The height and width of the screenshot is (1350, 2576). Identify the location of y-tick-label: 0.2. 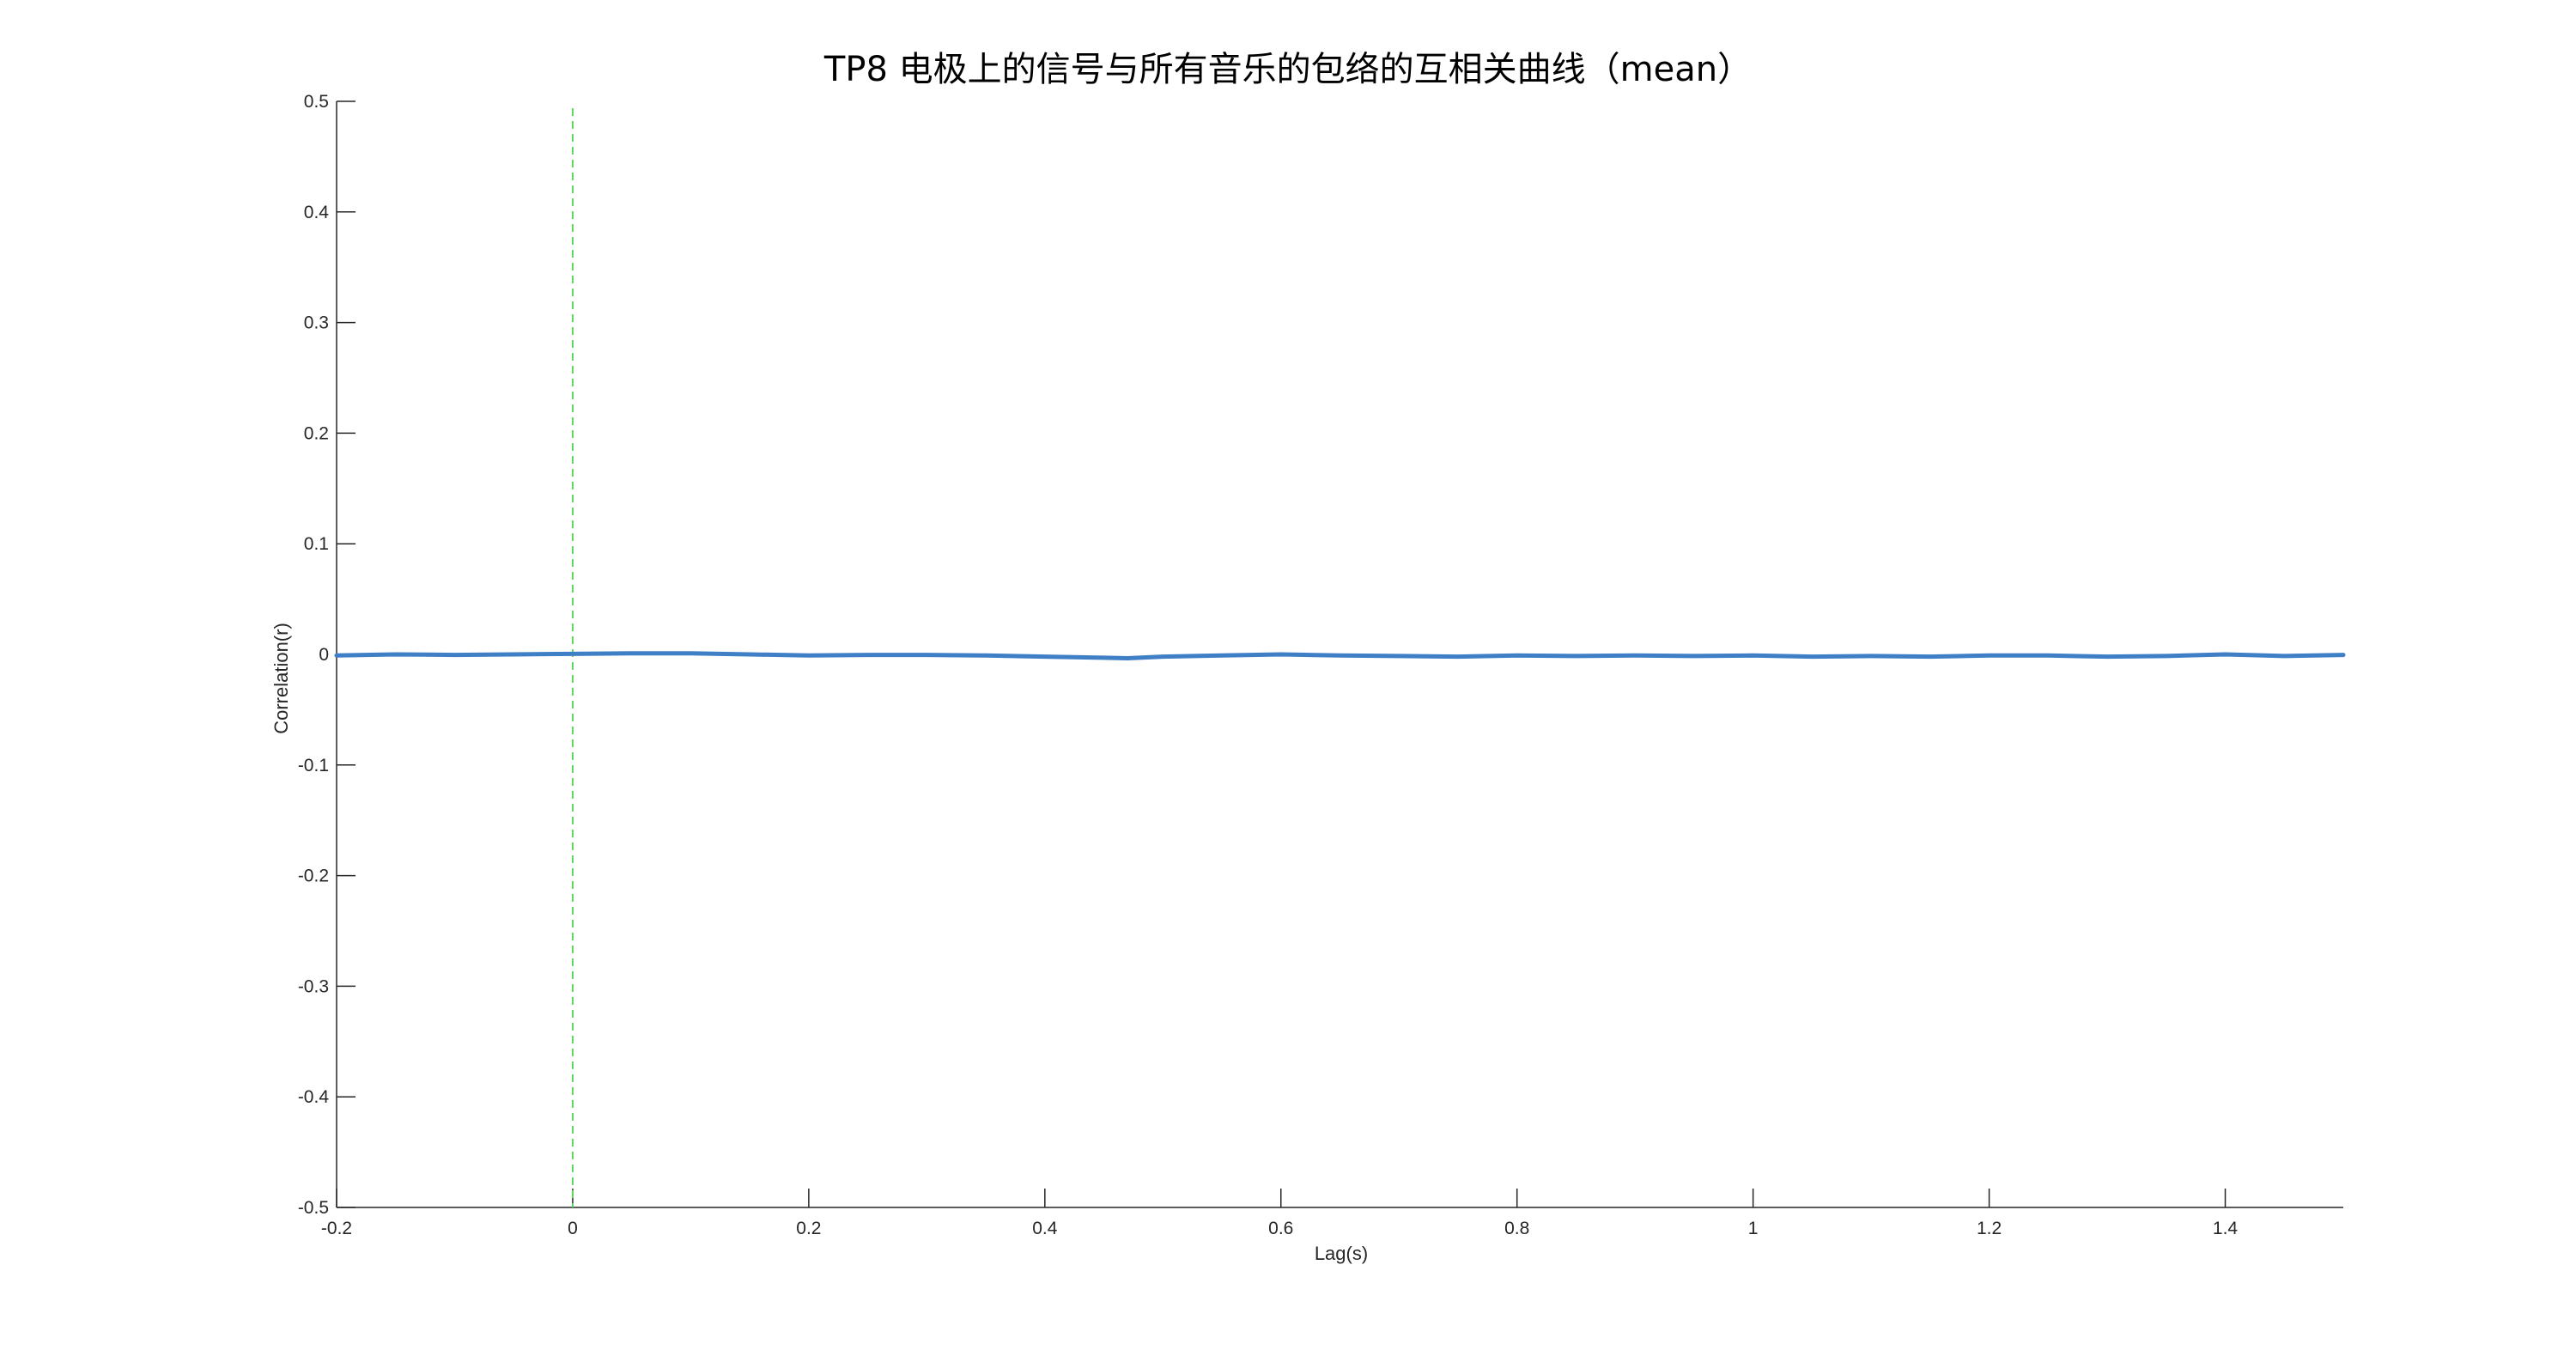
(316, 433).